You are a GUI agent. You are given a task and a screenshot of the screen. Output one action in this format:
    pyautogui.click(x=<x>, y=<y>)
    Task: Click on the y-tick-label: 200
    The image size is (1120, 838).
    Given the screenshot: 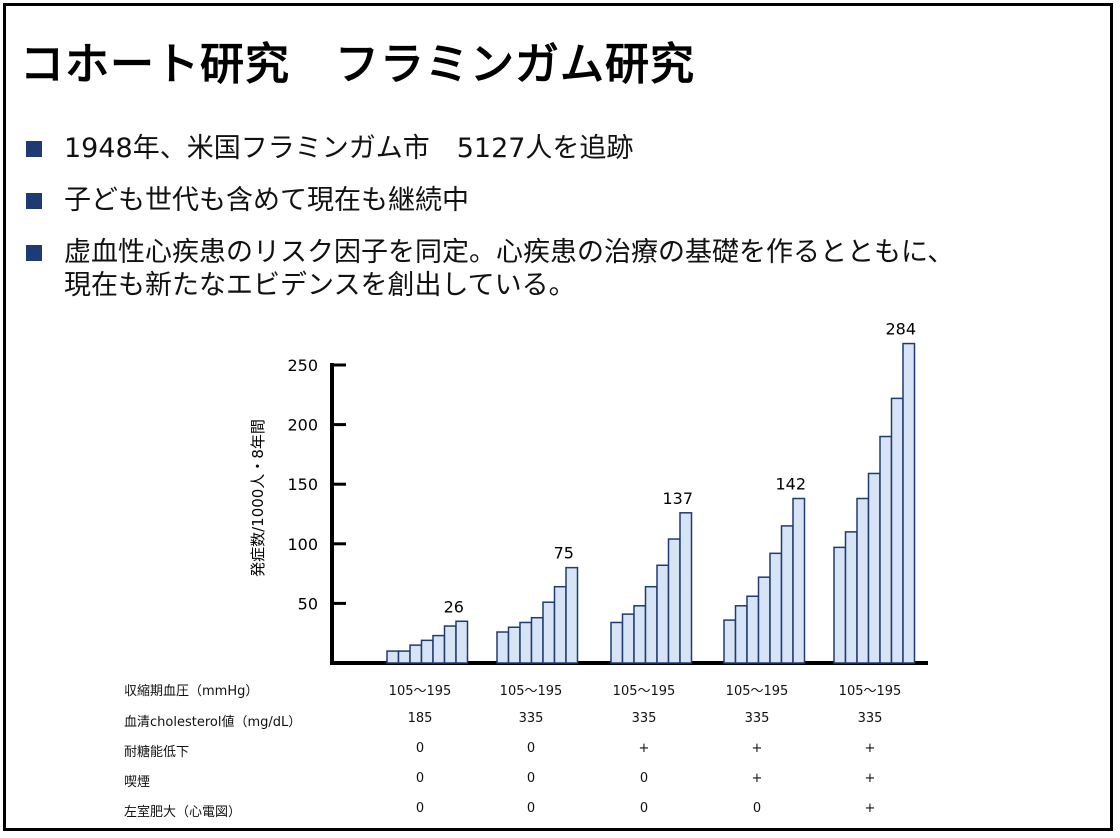 What is the action you would take?
    pyautogui.click(x=302, y=425)
    